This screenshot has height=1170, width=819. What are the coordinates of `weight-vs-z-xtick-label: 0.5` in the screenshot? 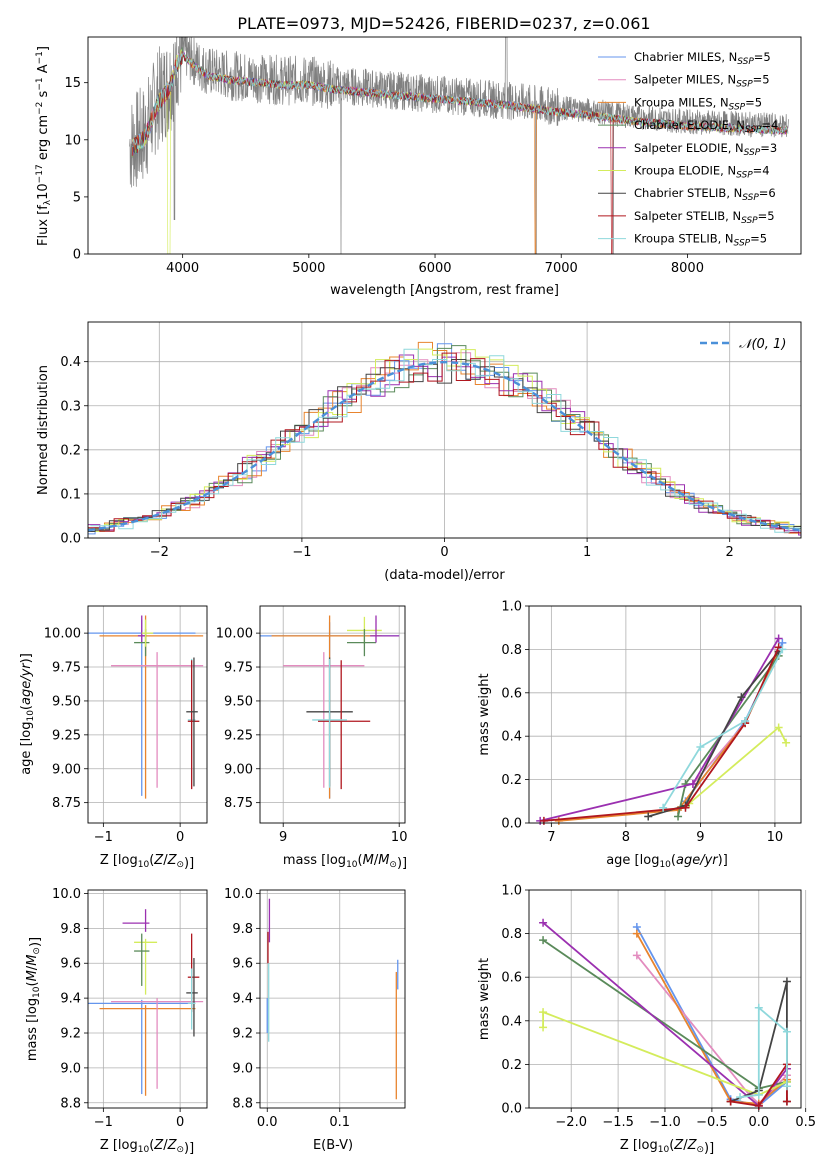 It's located at (805, 1122).